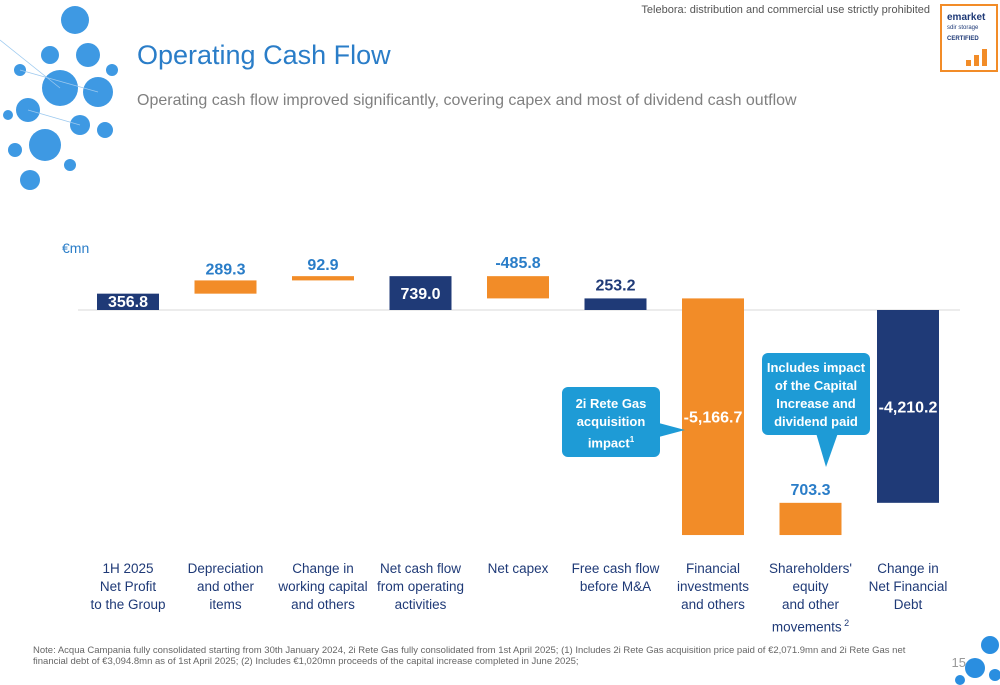 This screenshot has width=1000, height=685. What do you see at coordinates (810, 568) in the screenshot?
I see `category-label-7-line-0: Shareholders'` at bounding box center [810, 568].